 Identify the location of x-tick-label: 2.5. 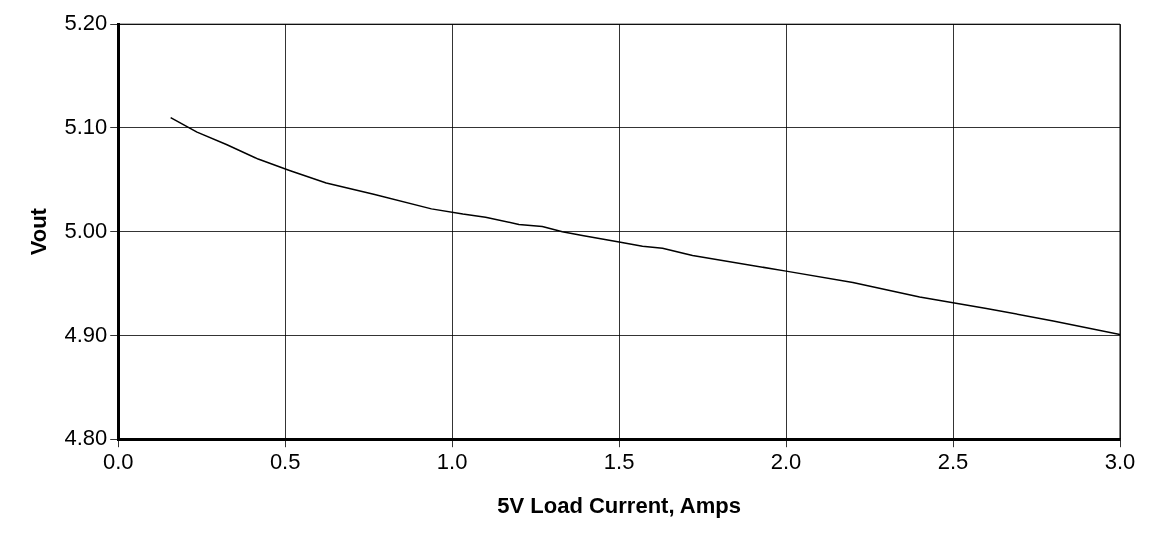
(953, 462).